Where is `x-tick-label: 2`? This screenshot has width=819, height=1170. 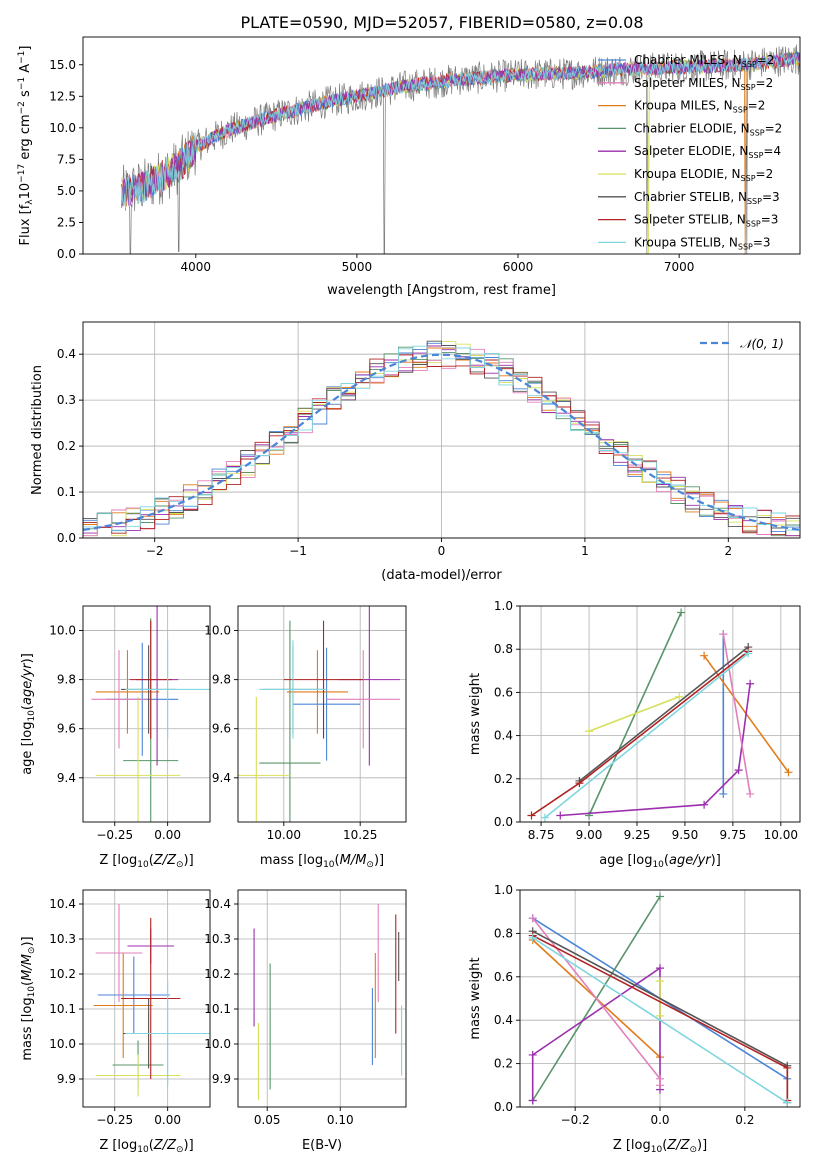 x-tick-label: 2 is located at coordinates (728, 551).